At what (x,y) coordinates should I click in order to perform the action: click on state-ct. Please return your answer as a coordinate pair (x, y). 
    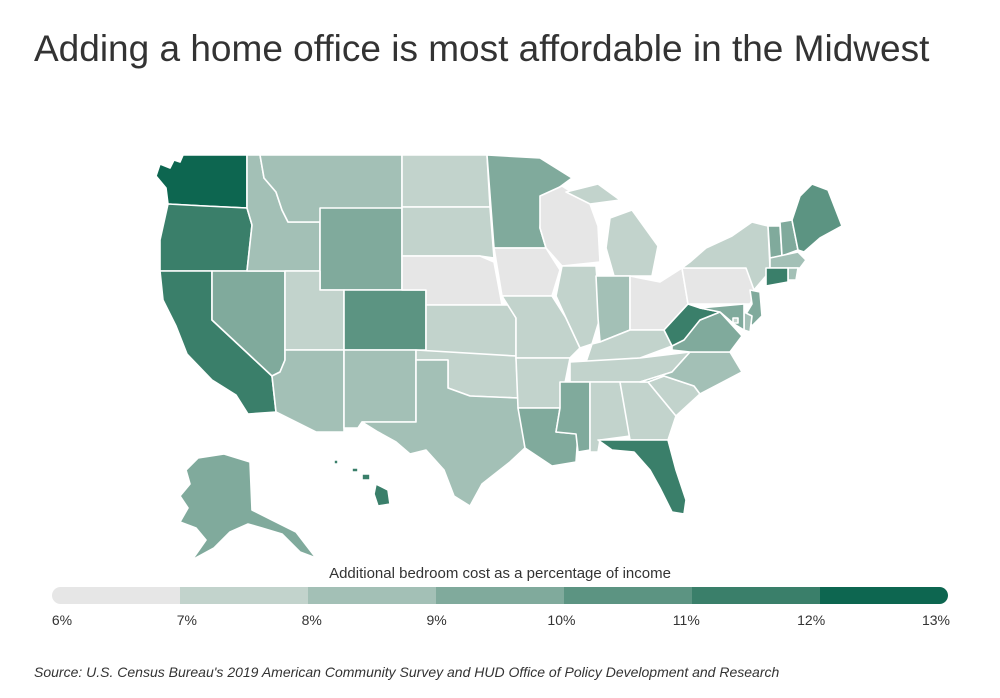
    Looking at the image, I should click on (777, 277).